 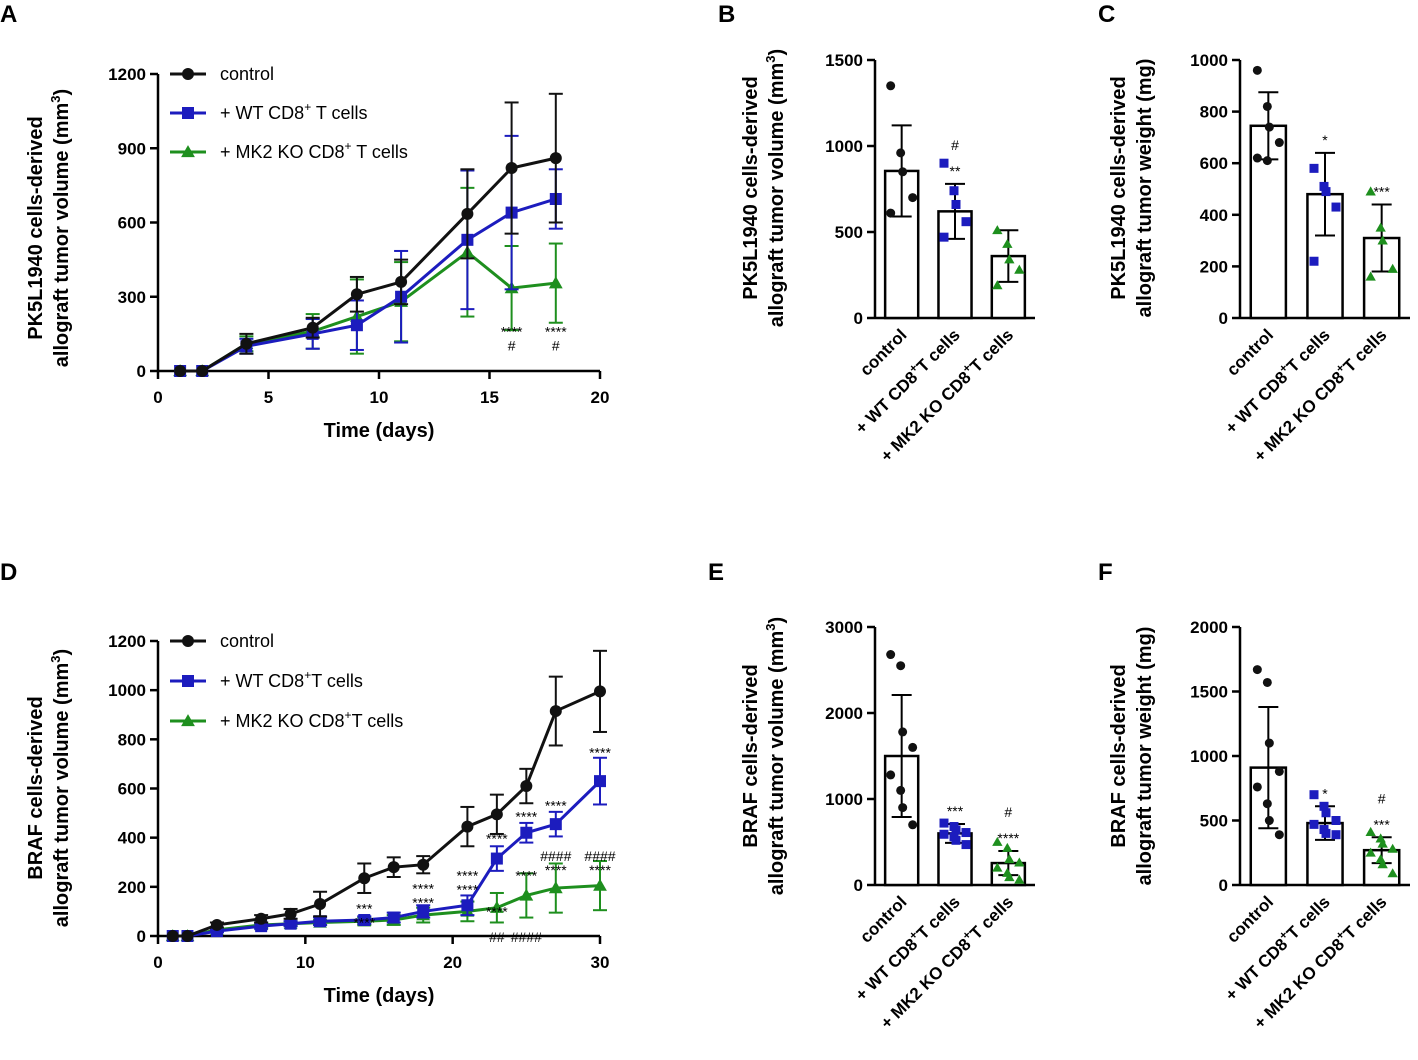 What do you see at coordinates (556, 345) in the screenshot?
I see `significance-label: #` at bounding box center [556, 345].